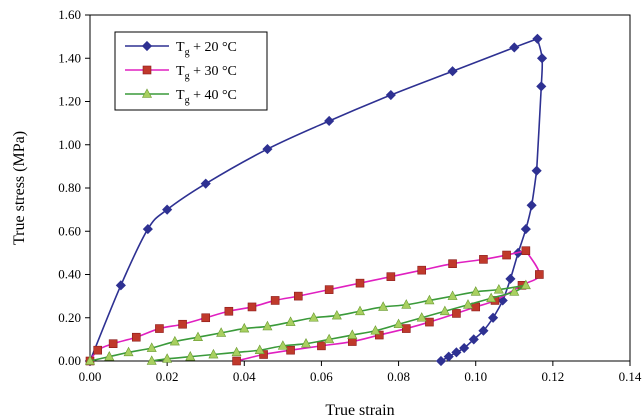 This screenshot has height=420, width=644. What do you see at coordinates (206, 49) in the screenshot?
I see `legend-label: Tg + 20 °C` at bounding box center [206, 49].